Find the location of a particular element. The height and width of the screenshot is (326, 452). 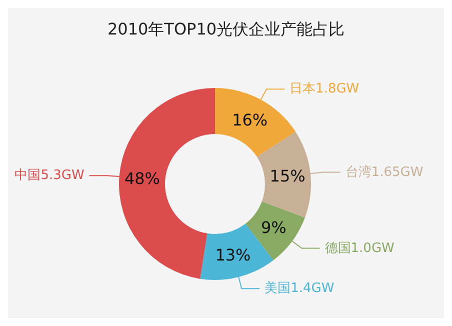

chart-title: 2010年TOP10光伏企业产能占比 is located at coordinates (226, 29).